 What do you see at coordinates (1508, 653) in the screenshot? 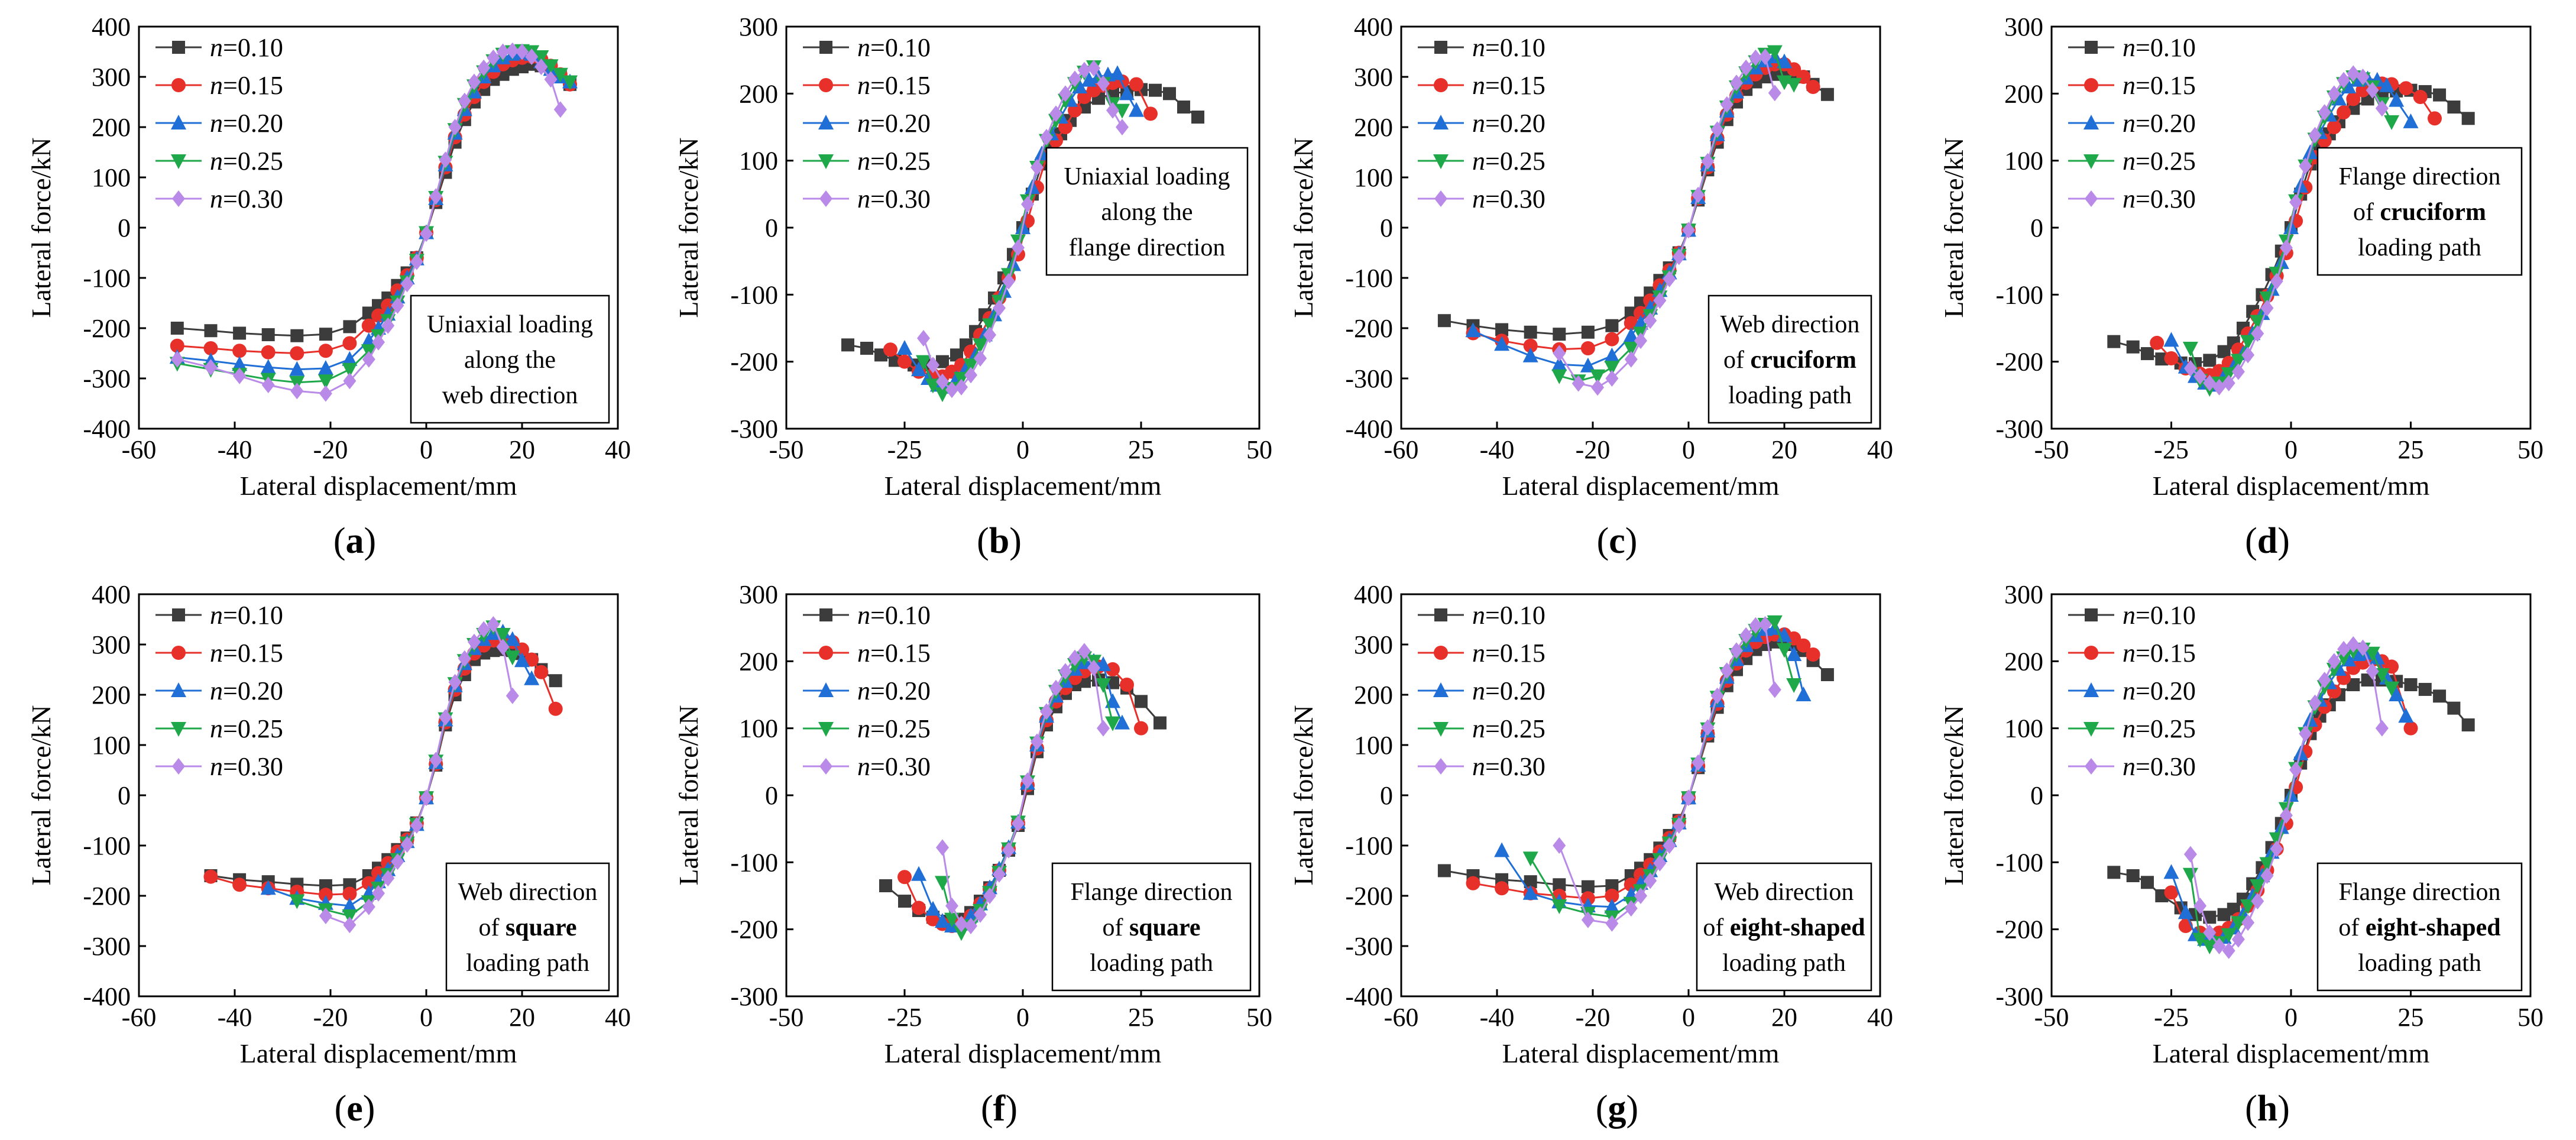
I see `legend-label: n=0.15` at bounding box center [1508, 653].